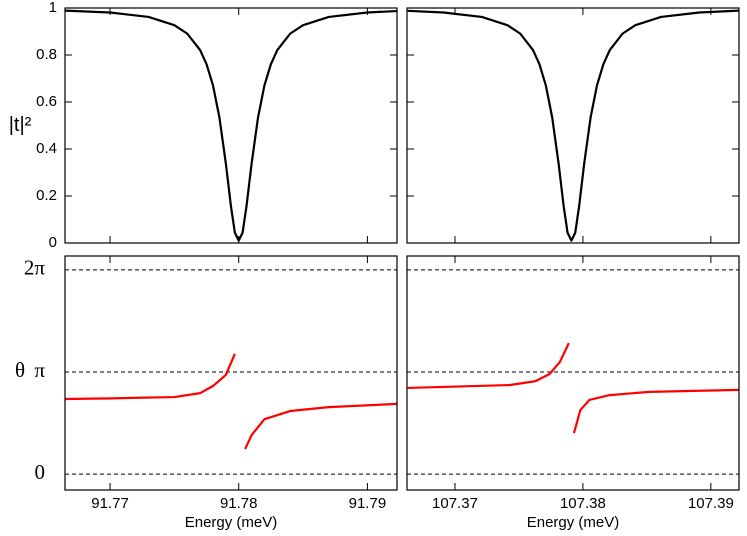 This screenshot has width=747, height=536. Describe the element at coordinates (110, 503) in the screenshot. I see `x-tick-label: 91.77` at that location.